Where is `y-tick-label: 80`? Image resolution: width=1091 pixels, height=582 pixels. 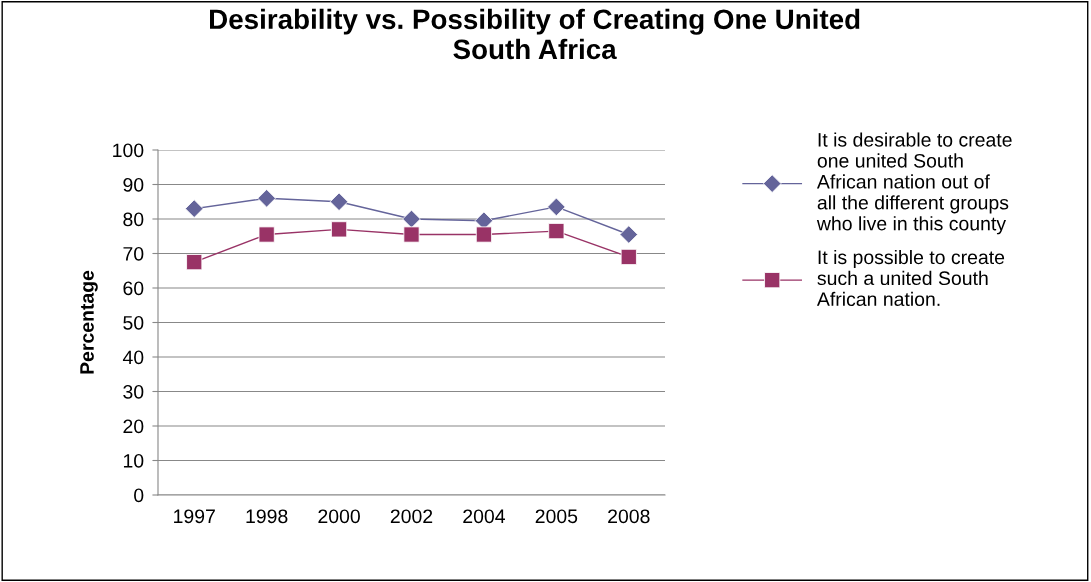
y-tick-label: 80 is located at coordinates (133, 219).